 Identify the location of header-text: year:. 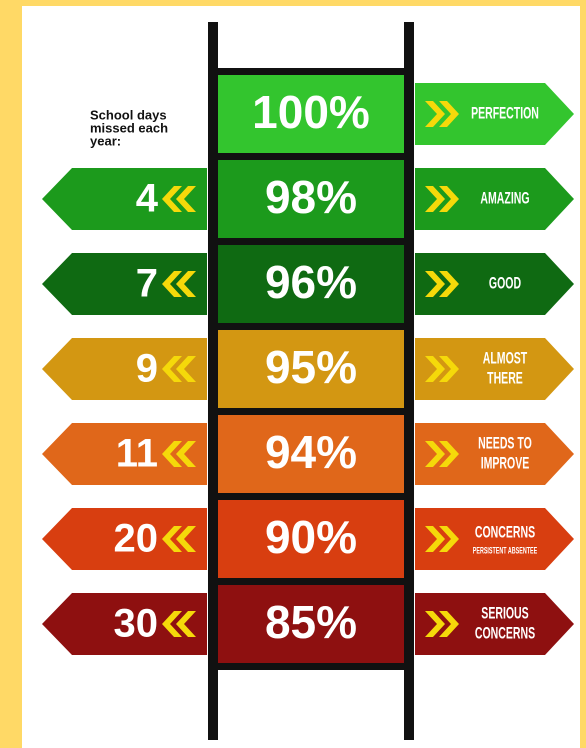
(105, 140).